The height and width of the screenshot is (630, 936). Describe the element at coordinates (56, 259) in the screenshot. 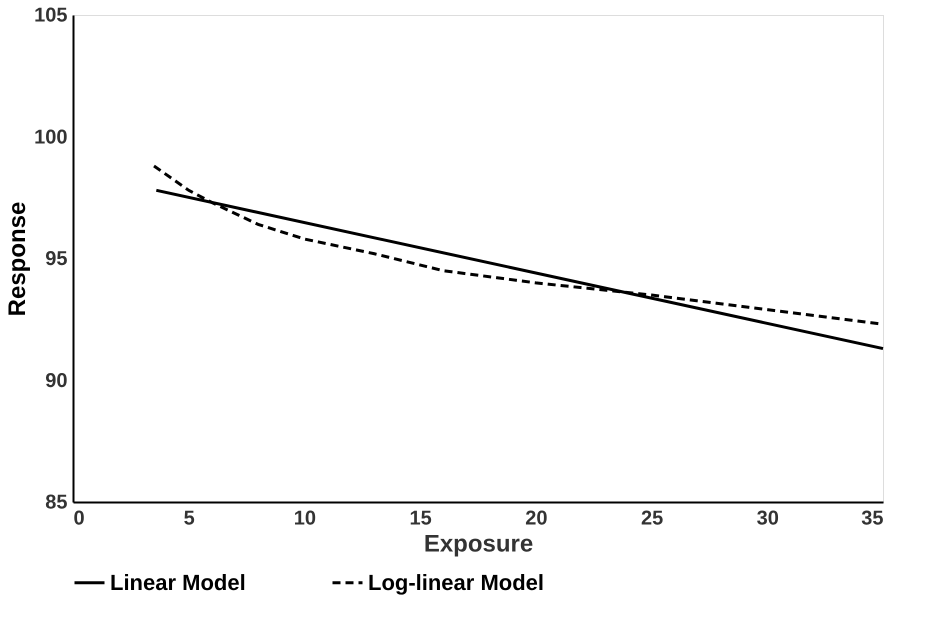

I see `y-tick-label: 95` at that location.